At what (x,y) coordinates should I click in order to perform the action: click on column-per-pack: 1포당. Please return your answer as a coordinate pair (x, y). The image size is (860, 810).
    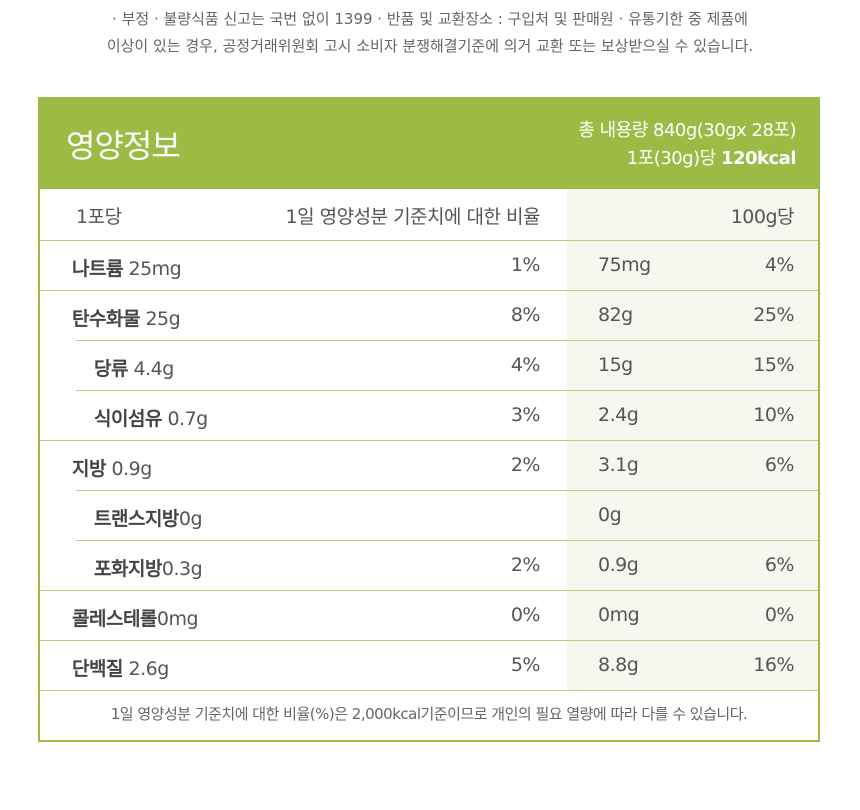
    Looking at the image, I should click on (99, 217).